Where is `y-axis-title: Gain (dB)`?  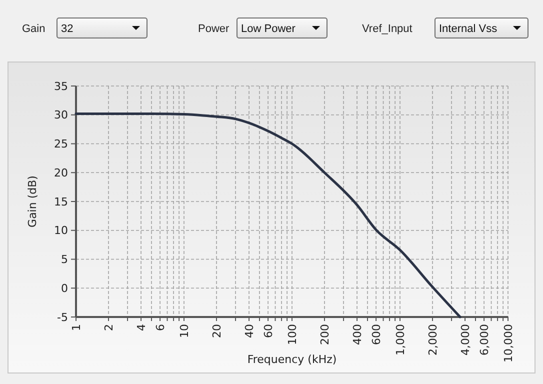
y-axis-title: Gain (dB) is located at coordinates (32, 202).